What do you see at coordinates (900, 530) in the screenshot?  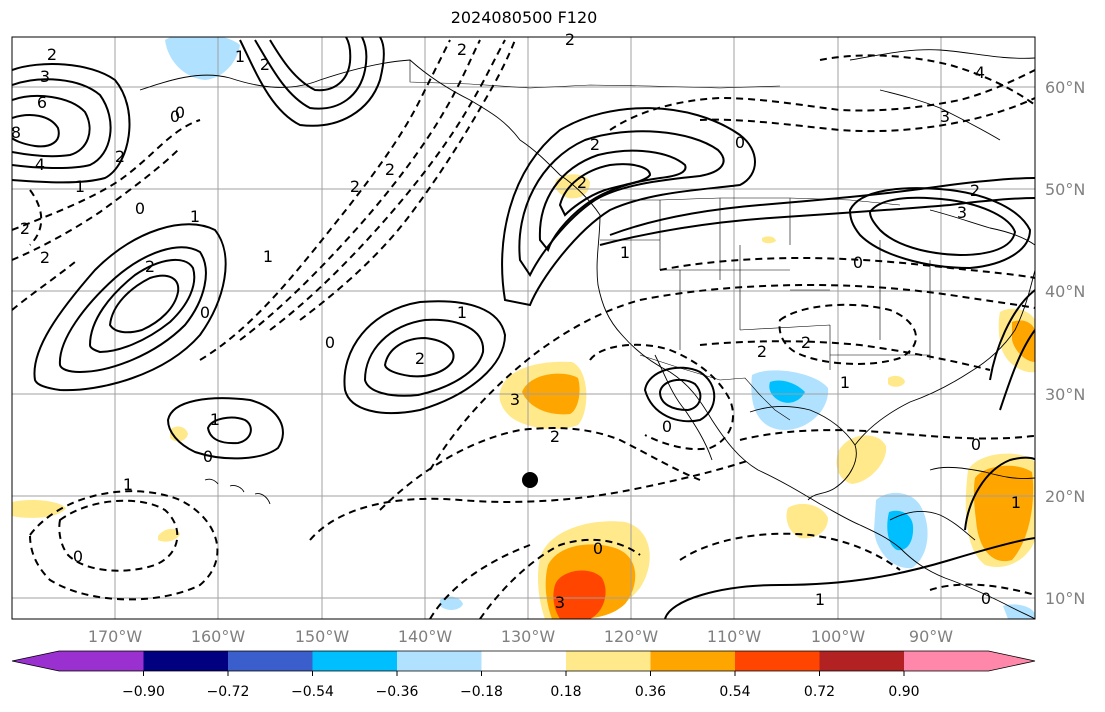 I see `fill-blue-central-america` at bounding box center [900, 530].